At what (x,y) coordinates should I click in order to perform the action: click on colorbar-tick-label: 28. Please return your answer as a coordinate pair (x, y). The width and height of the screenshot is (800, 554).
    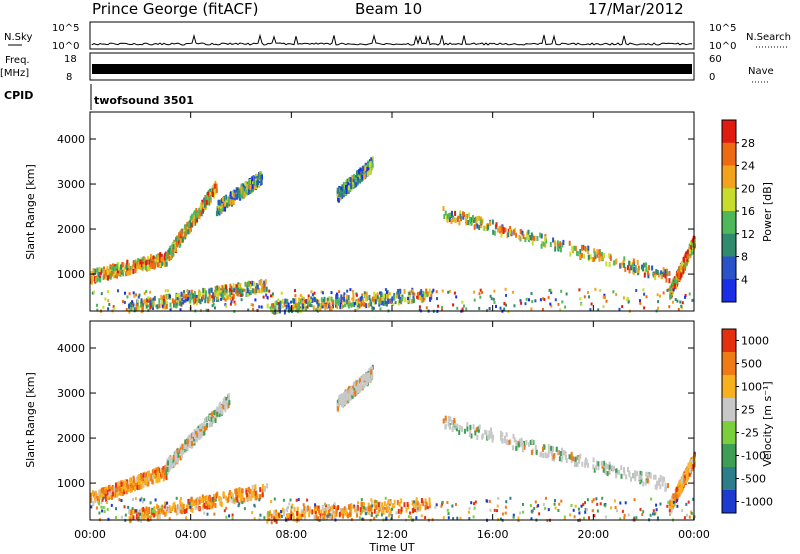
    Looking at the image, I should click on (748, 143).